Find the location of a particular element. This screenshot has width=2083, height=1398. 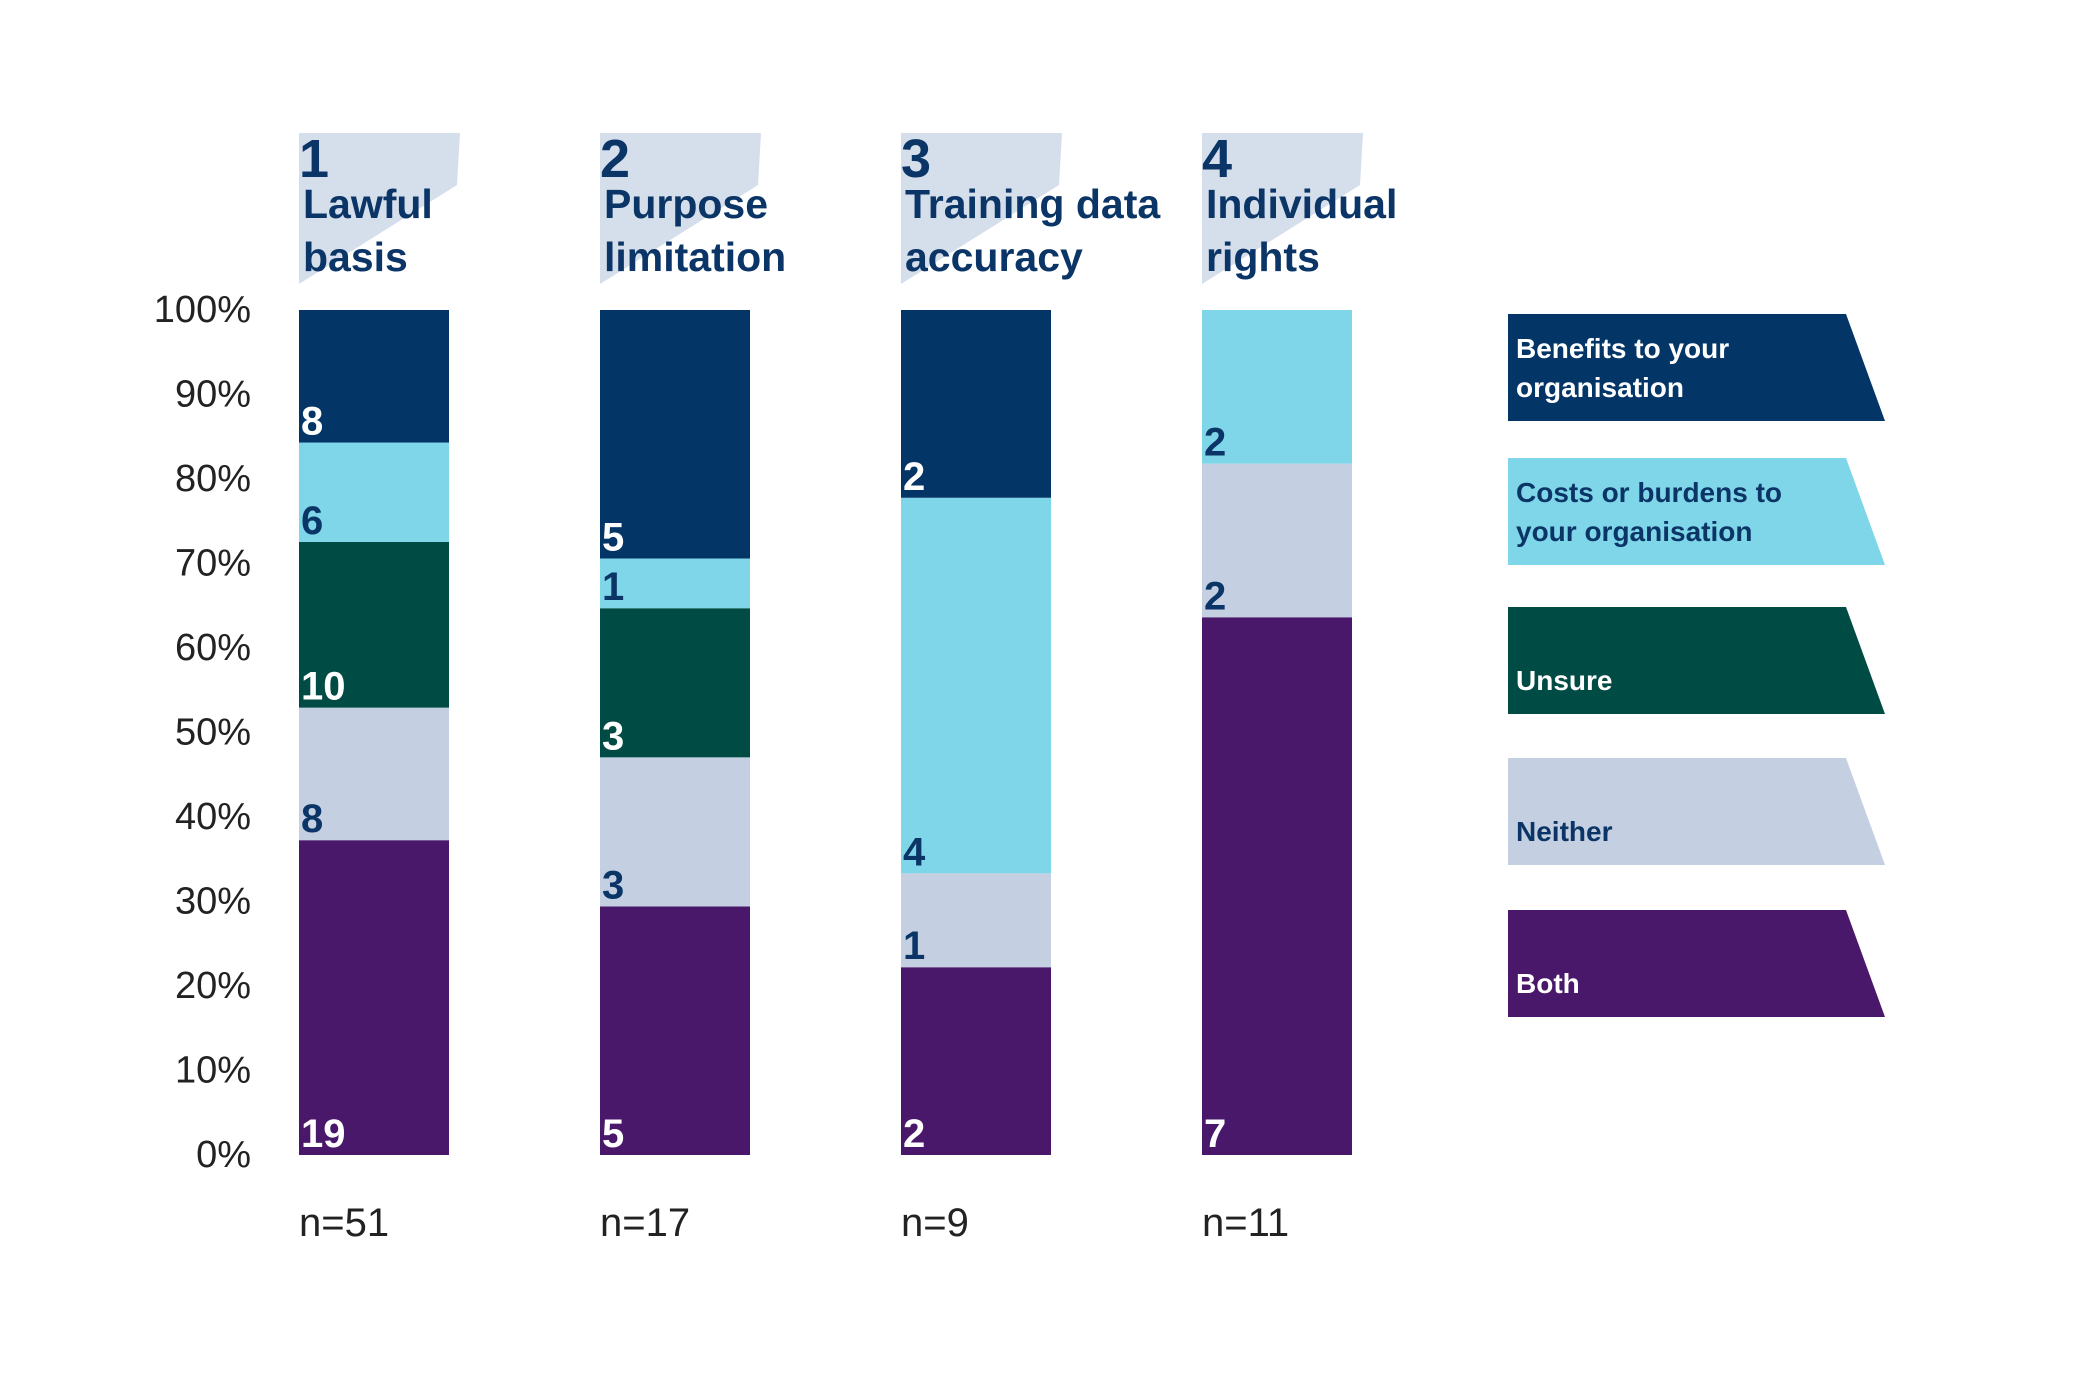

category-label: Purpose limitation is located at coordinates (695, 230).